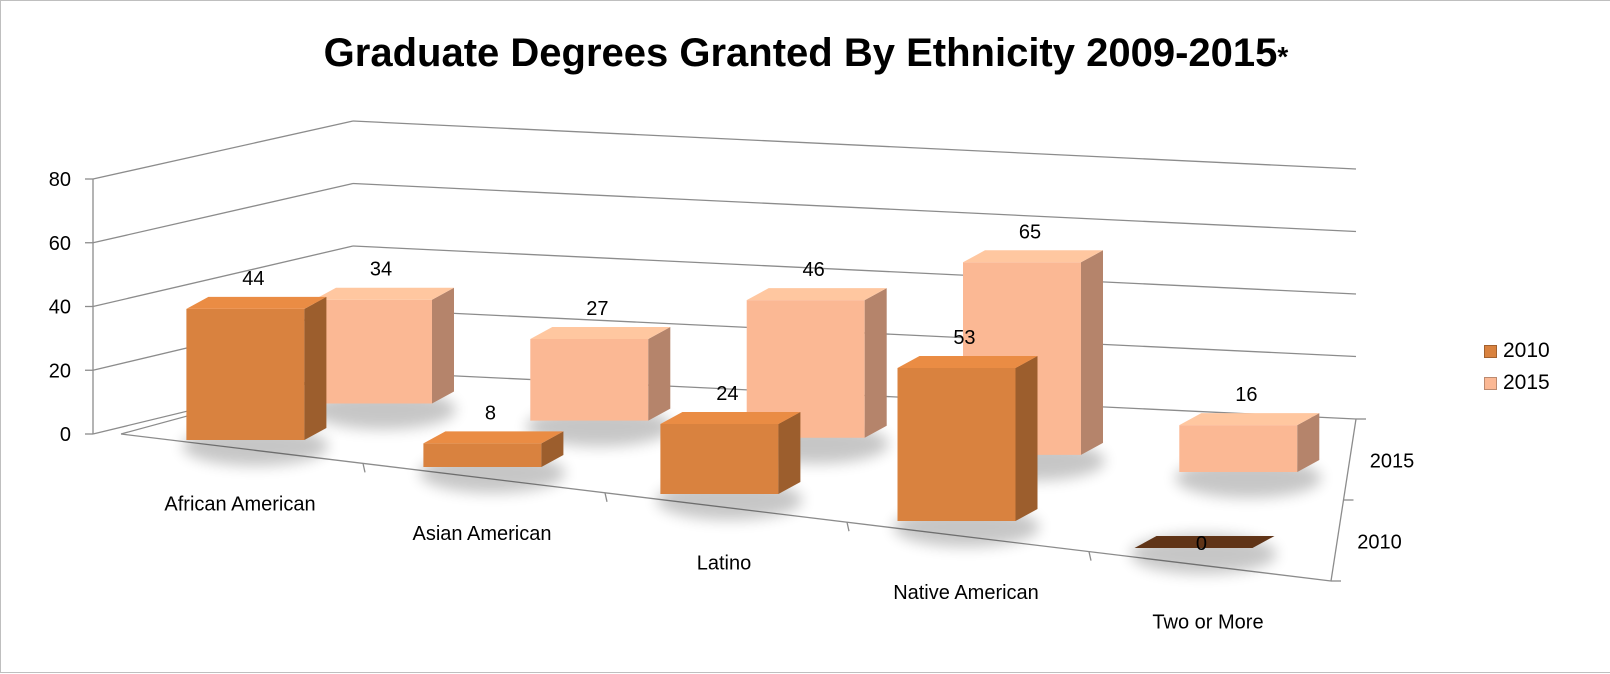 The width and height of the screenshot is (1610, 674). Describe the element at coordinates (1033, 256) in the screenshot. I see `bar-2015-3-top` at that location.